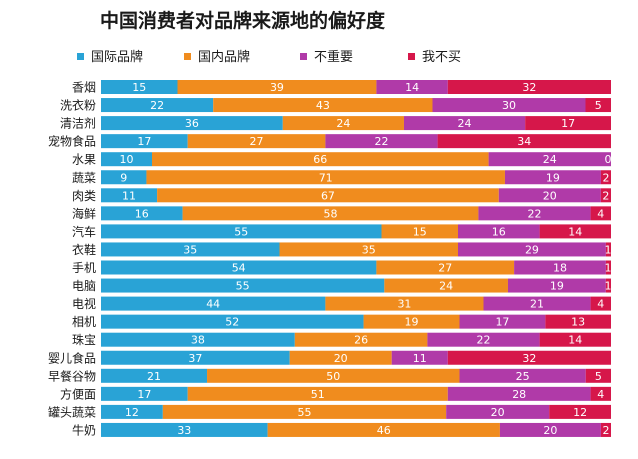 The image size is (638, 459). Describe the element at coordinates (224, 57) in the screenshot. I see `legend-label-1: 国内品牌` at that location.